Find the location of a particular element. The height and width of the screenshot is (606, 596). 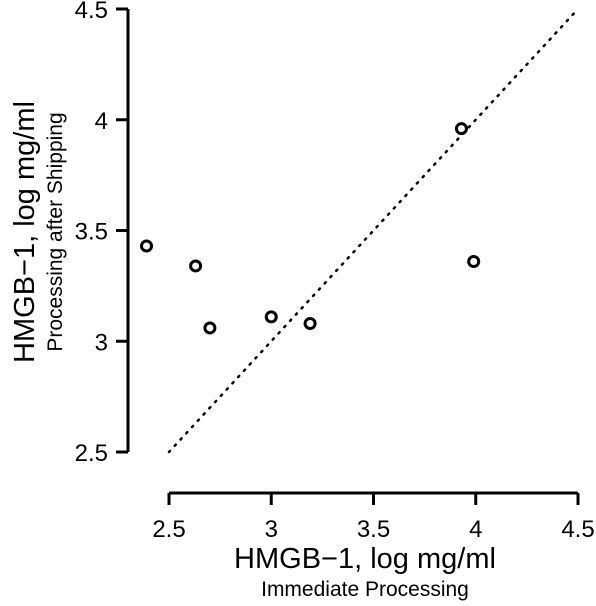

x-tick-label: 4 is located at coordinates (475, 529).